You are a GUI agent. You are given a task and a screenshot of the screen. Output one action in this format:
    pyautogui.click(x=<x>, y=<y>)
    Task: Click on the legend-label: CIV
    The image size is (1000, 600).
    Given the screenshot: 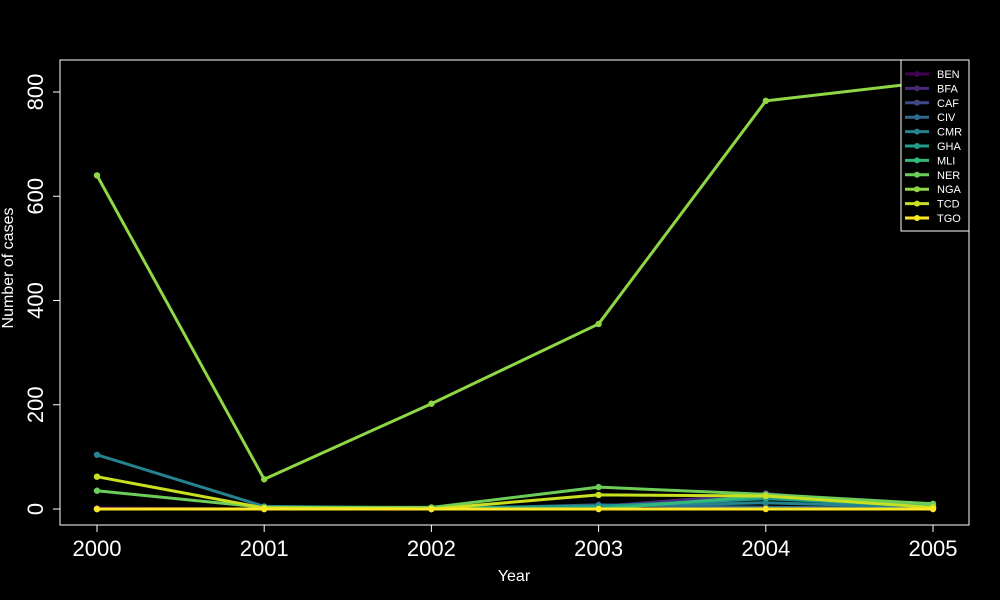 What is the action you would take?
    pyautogui.click(x=946, y=118)
    